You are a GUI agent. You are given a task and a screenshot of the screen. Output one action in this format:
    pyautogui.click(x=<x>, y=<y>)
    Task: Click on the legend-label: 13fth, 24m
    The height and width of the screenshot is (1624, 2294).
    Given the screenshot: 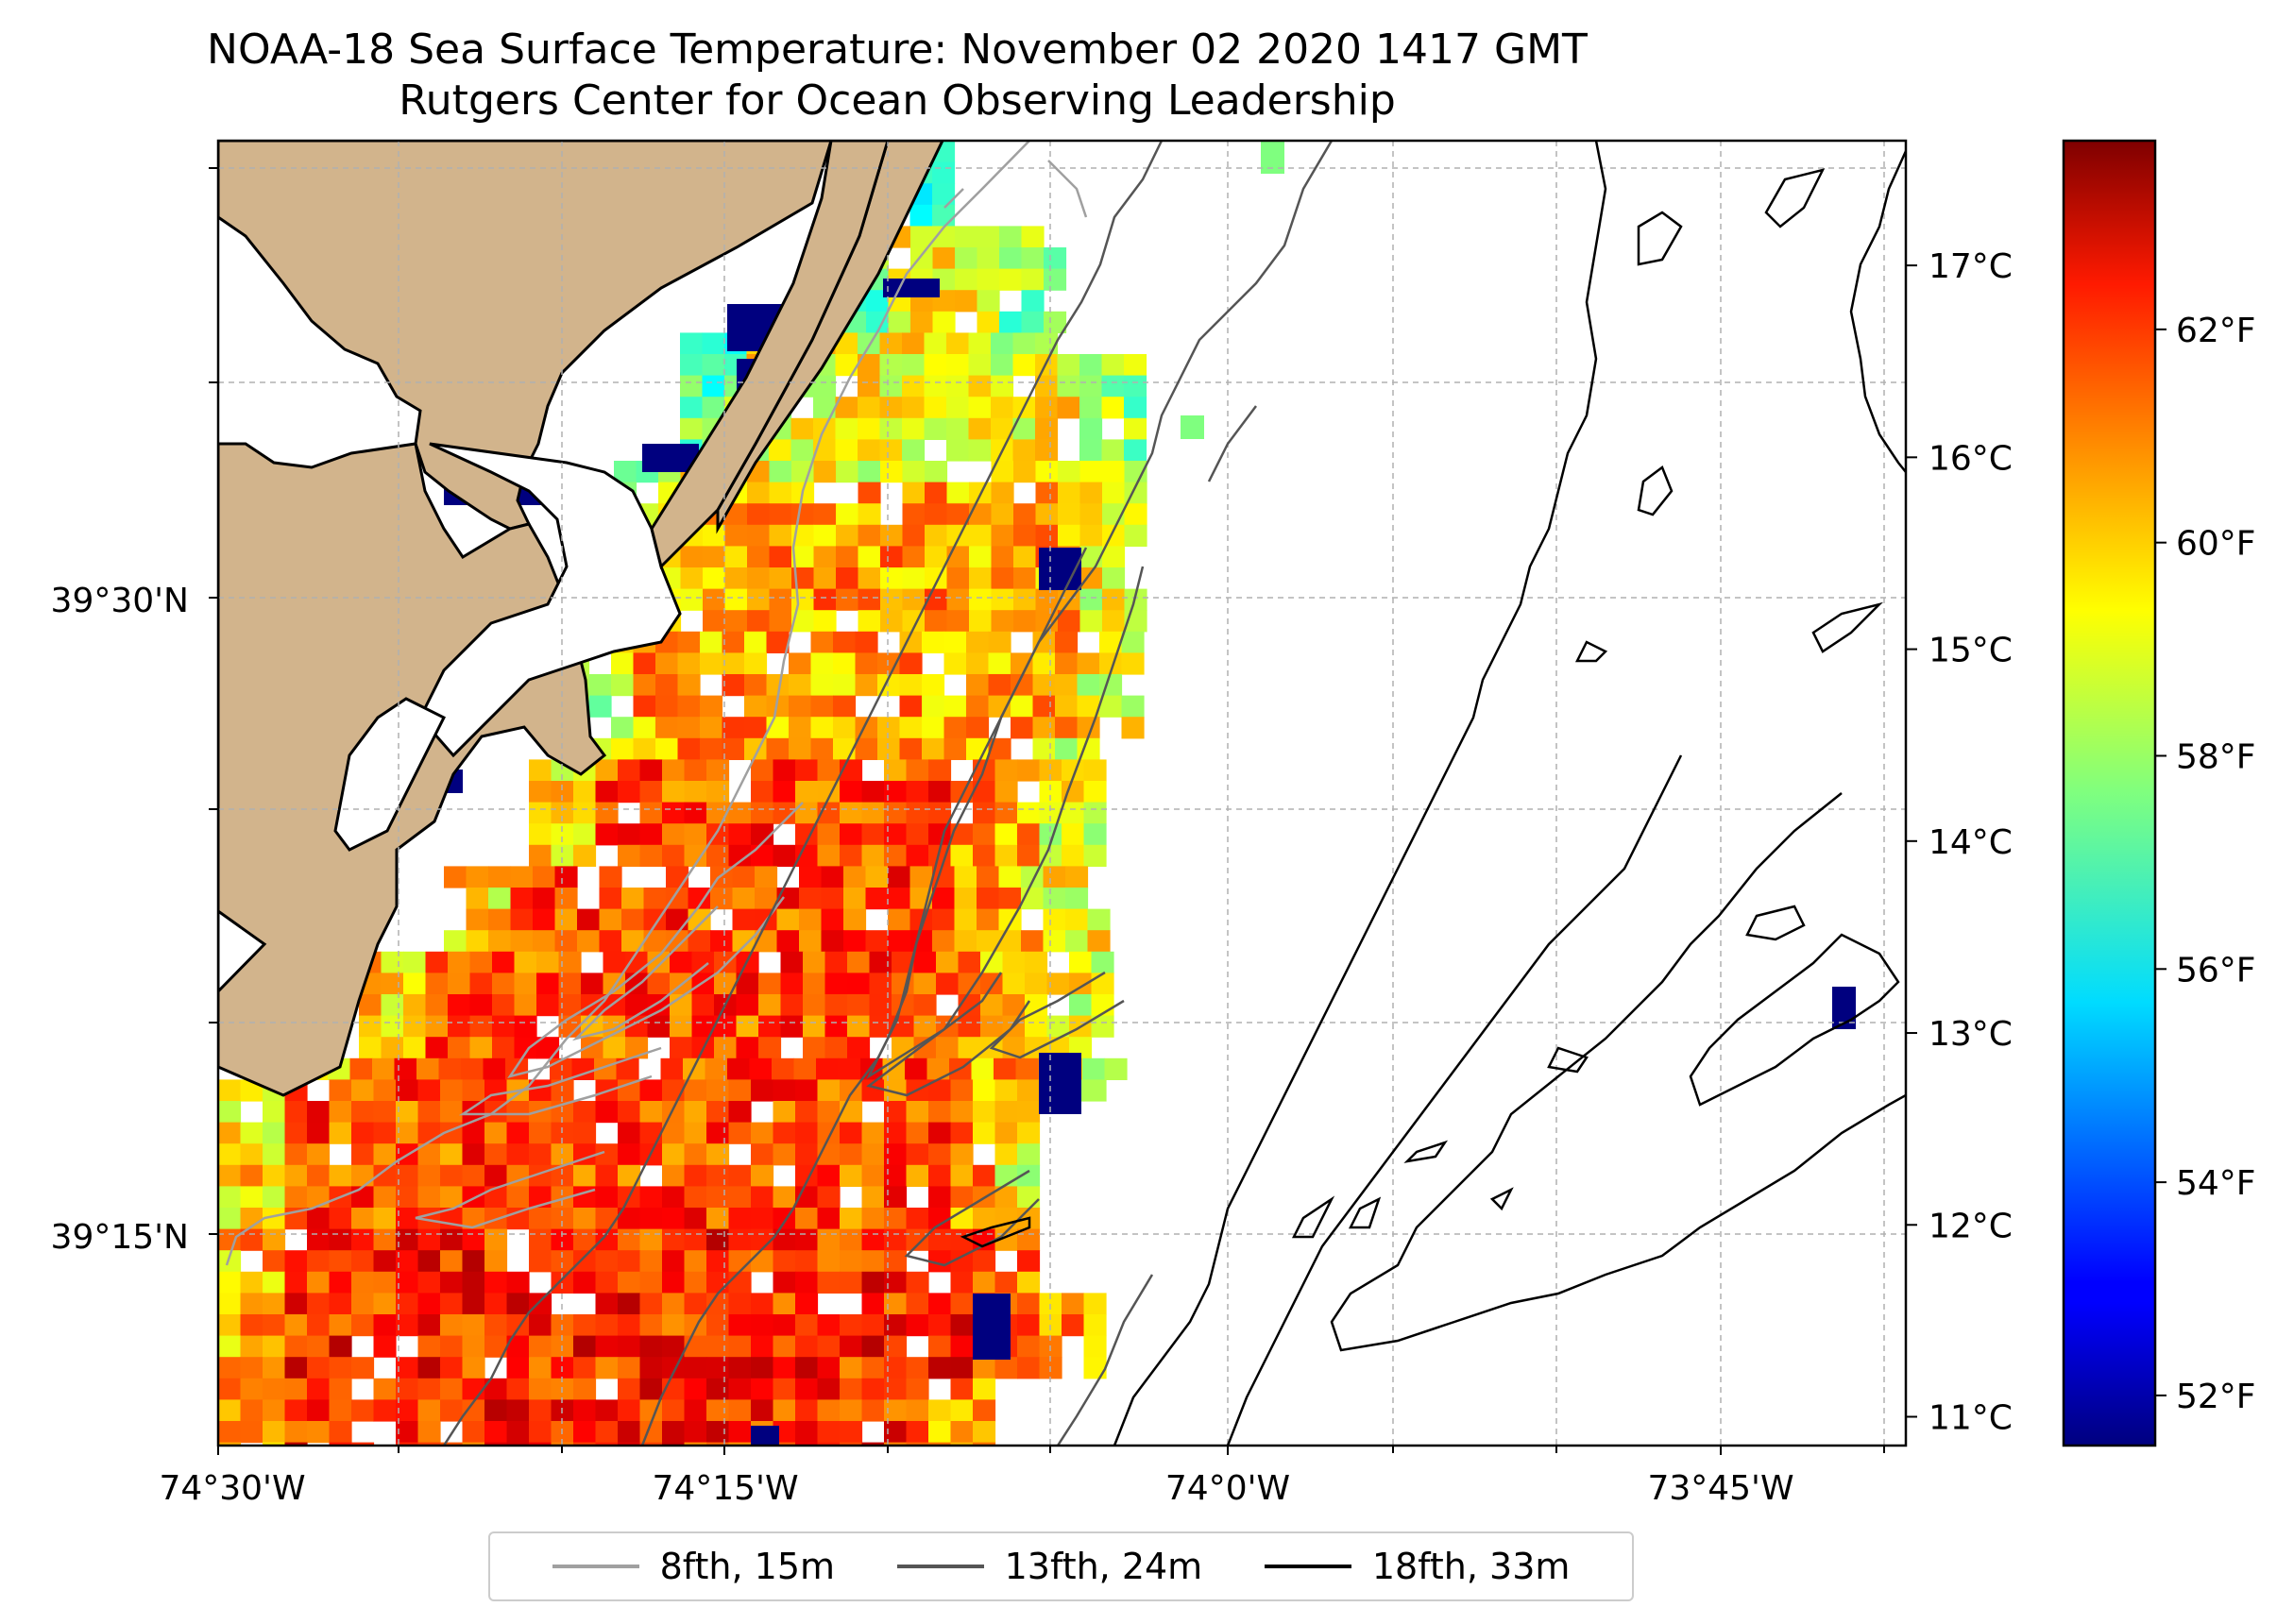 What is the action you would take?
    pyautogui.click(x=1103, y=1566)
    